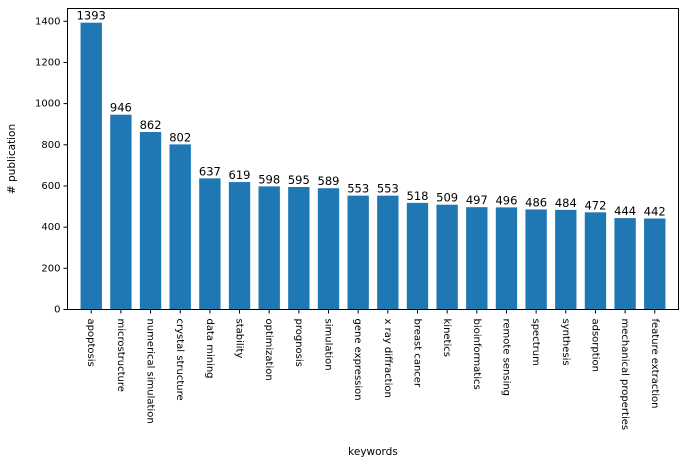 The image size is (686, 464). I want to click on x-tick-label: breast cancer, so click(416, 353).